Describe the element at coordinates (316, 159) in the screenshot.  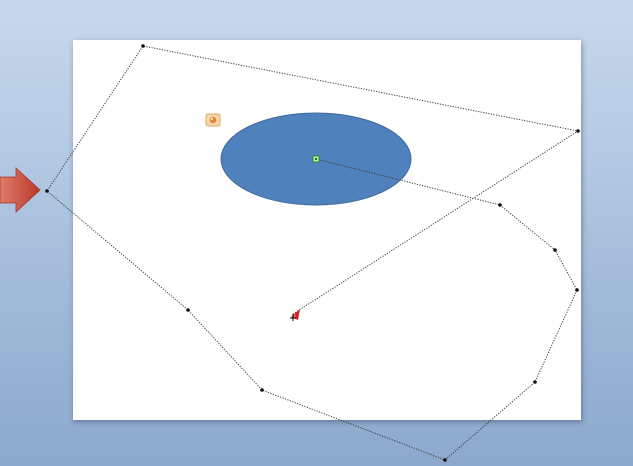
I see `motion-path-start-marker` at that location.